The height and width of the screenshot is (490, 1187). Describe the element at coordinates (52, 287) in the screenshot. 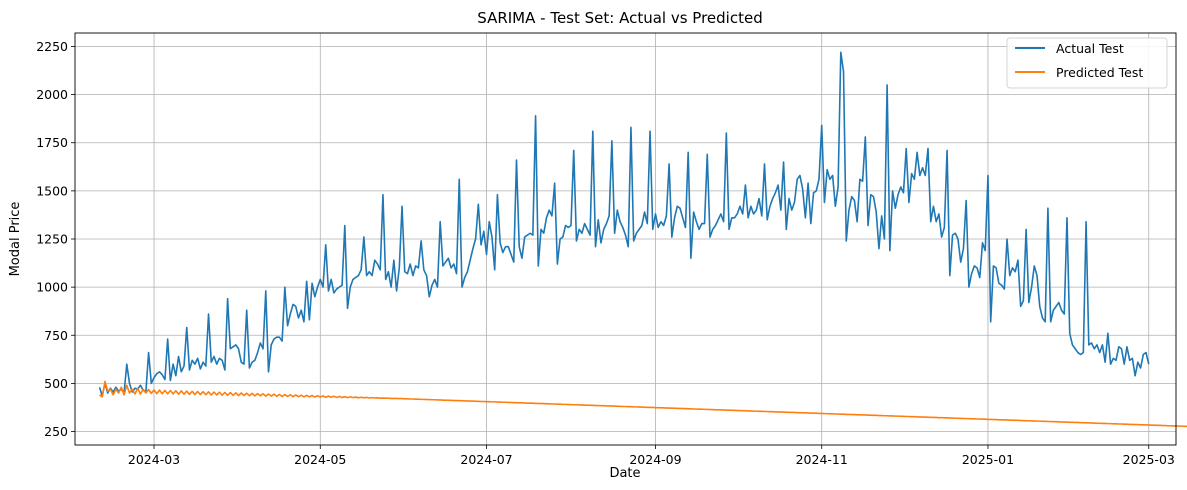

I see `y-tick-label: 1000` at that location.